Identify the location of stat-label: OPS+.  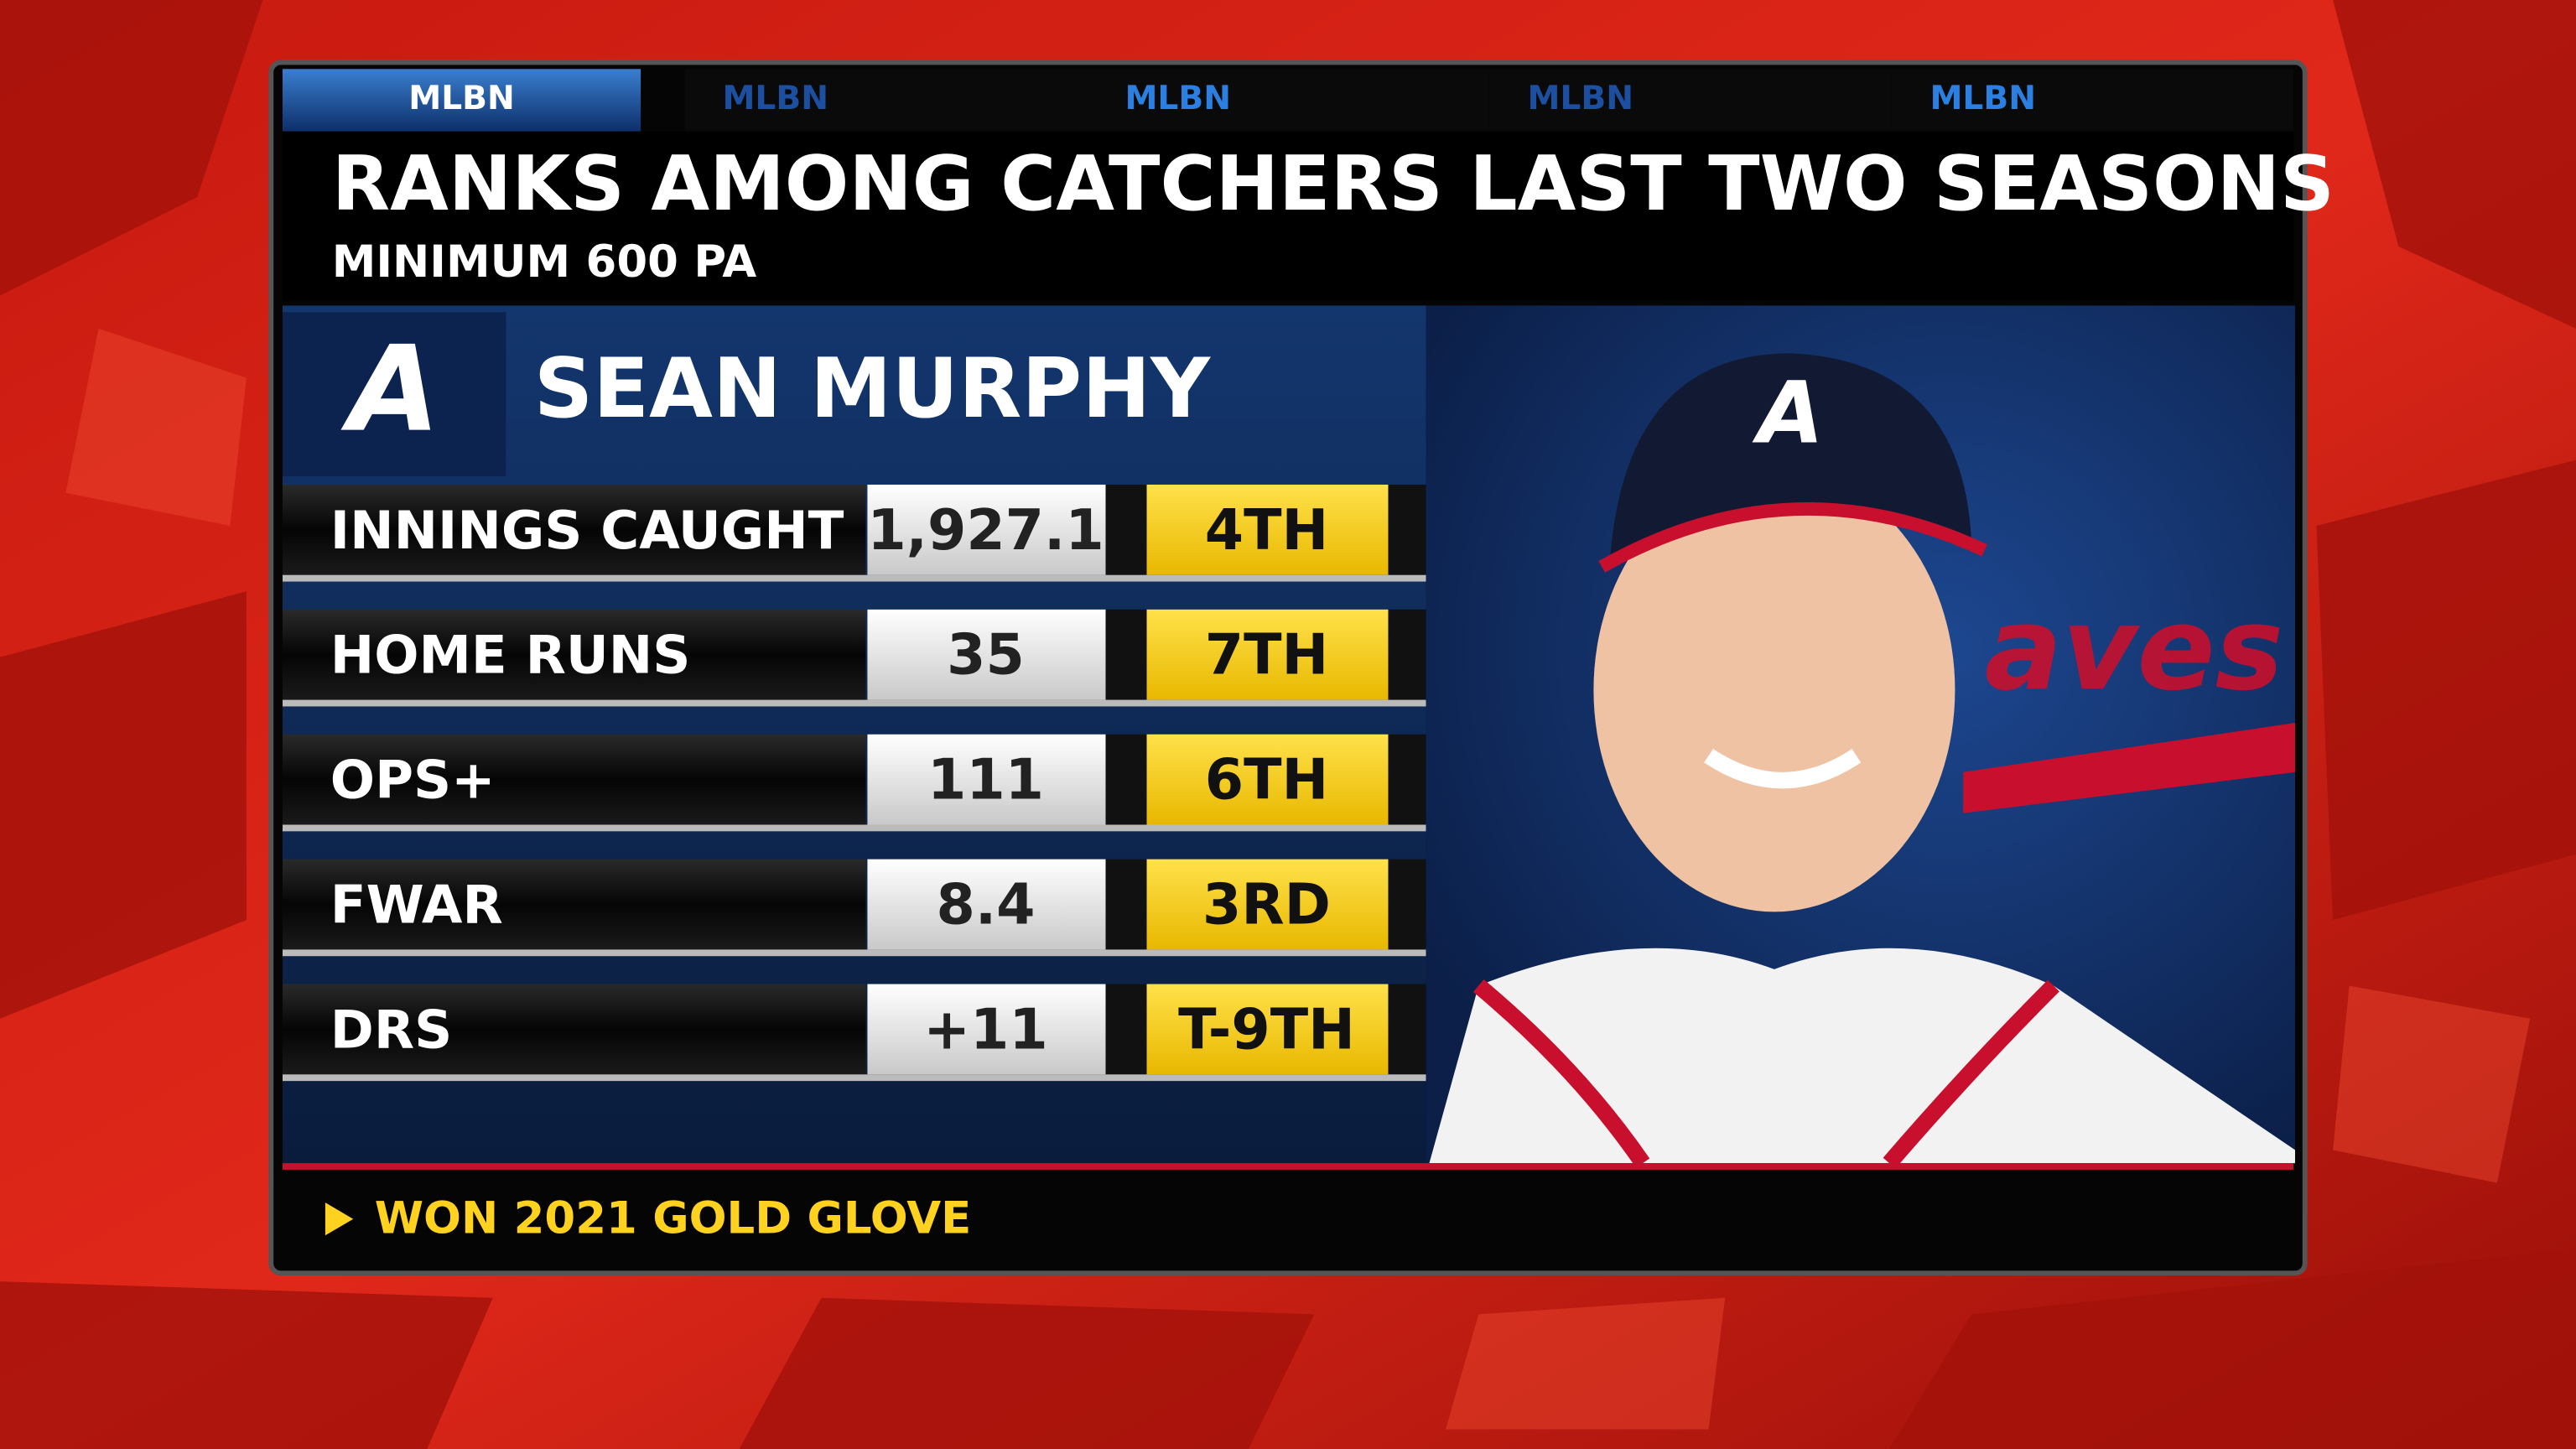
(413, 780).